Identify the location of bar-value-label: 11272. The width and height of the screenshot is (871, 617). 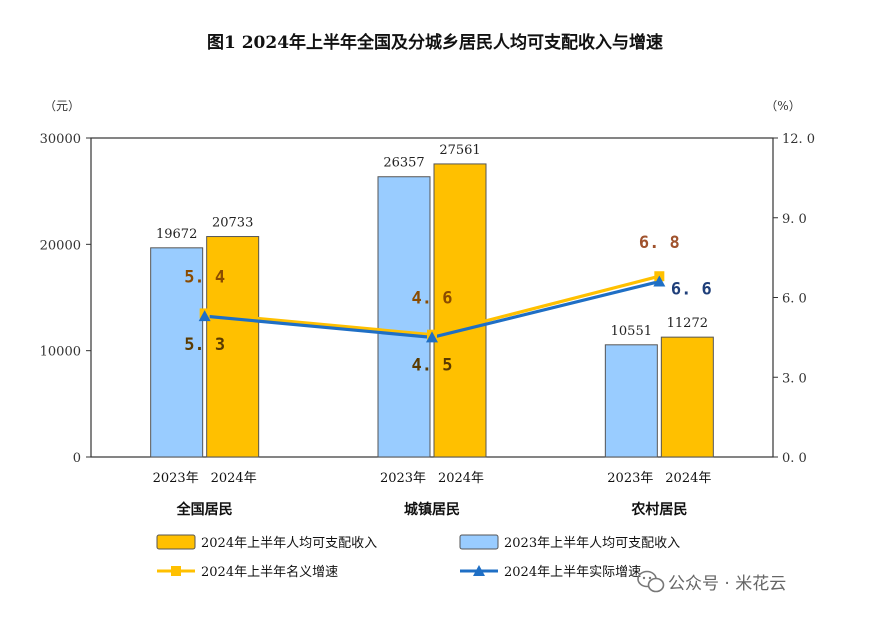
(687, 323).